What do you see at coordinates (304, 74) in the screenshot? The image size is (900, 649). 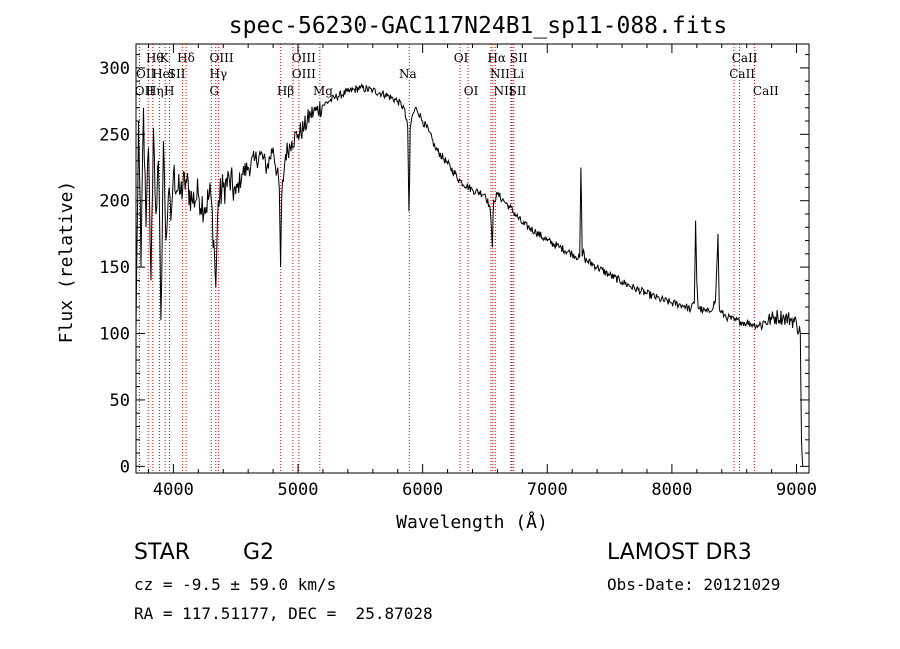 I see `marker-label-13: OIII` at bounding box center [304, 74].